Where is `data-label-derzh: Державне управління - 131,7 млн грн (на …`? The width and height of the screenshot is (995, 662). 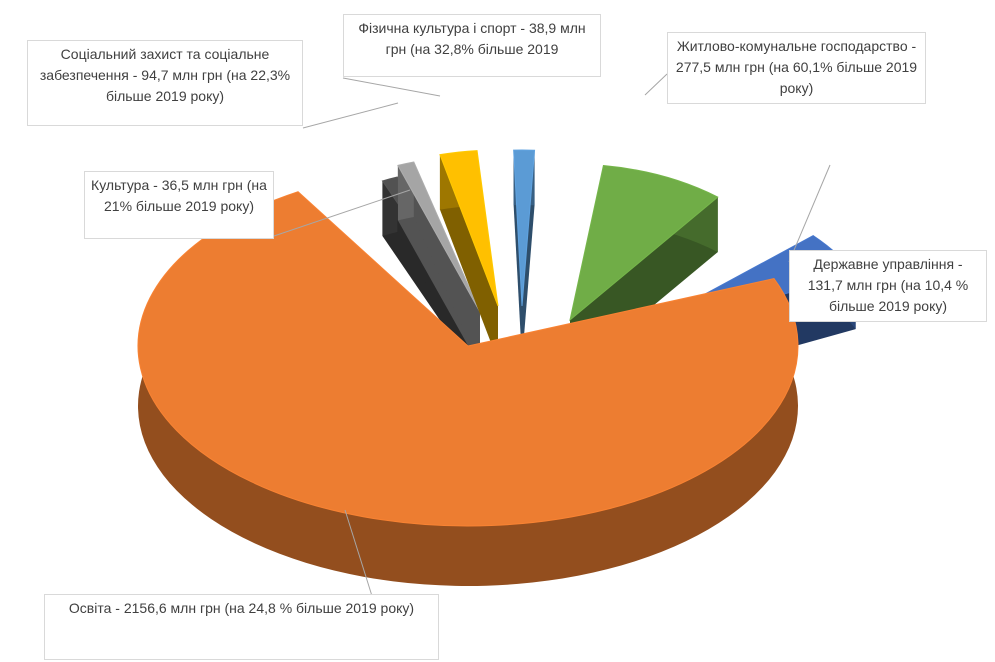
data-label-derzh: Державне управління - 131,7 млн грн (на … is located at coordinates (888, 286).